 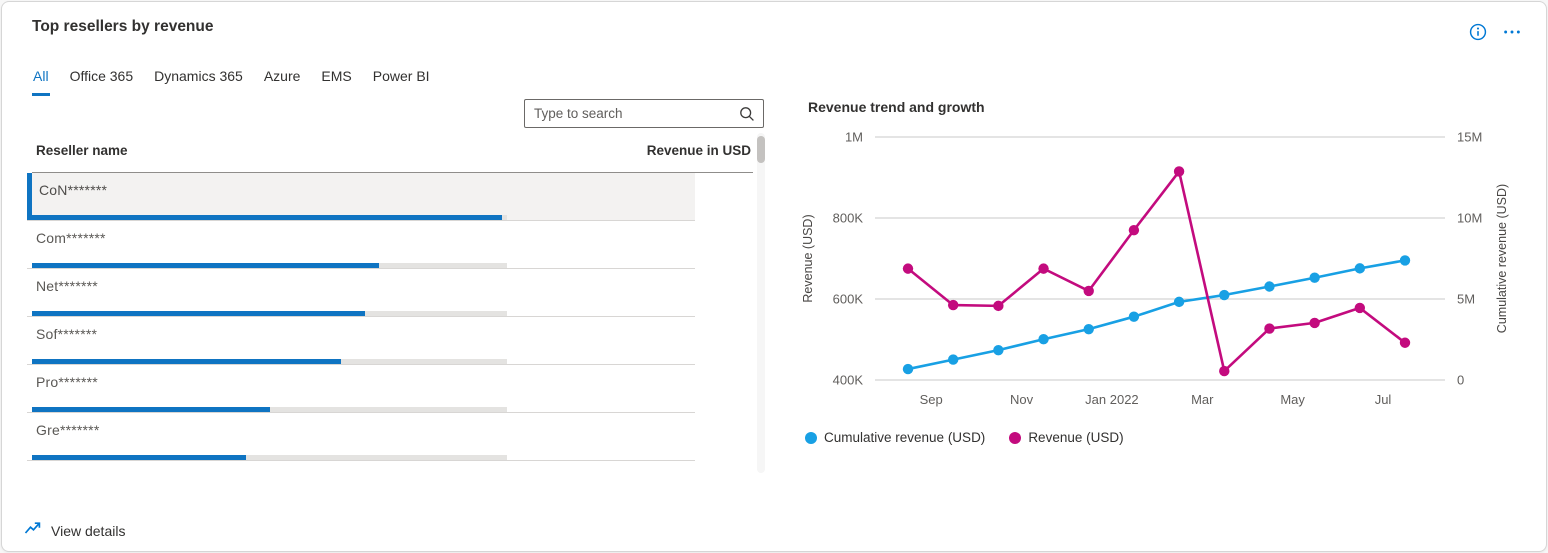 I want to click on header-actions, so click(x=1495, y=32).